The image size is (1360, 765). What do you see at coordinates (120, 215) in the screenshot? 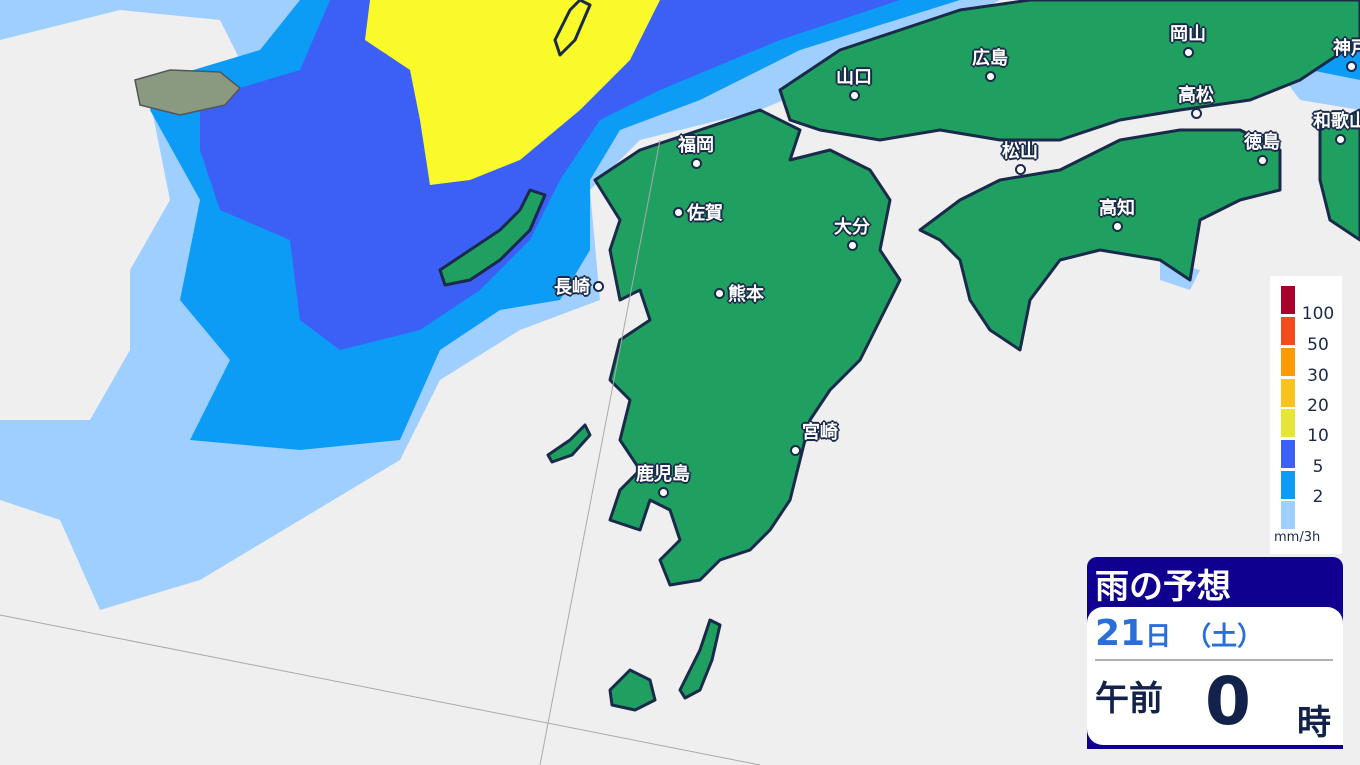
I see `no-rain-area` at bounding box center [120, 215].